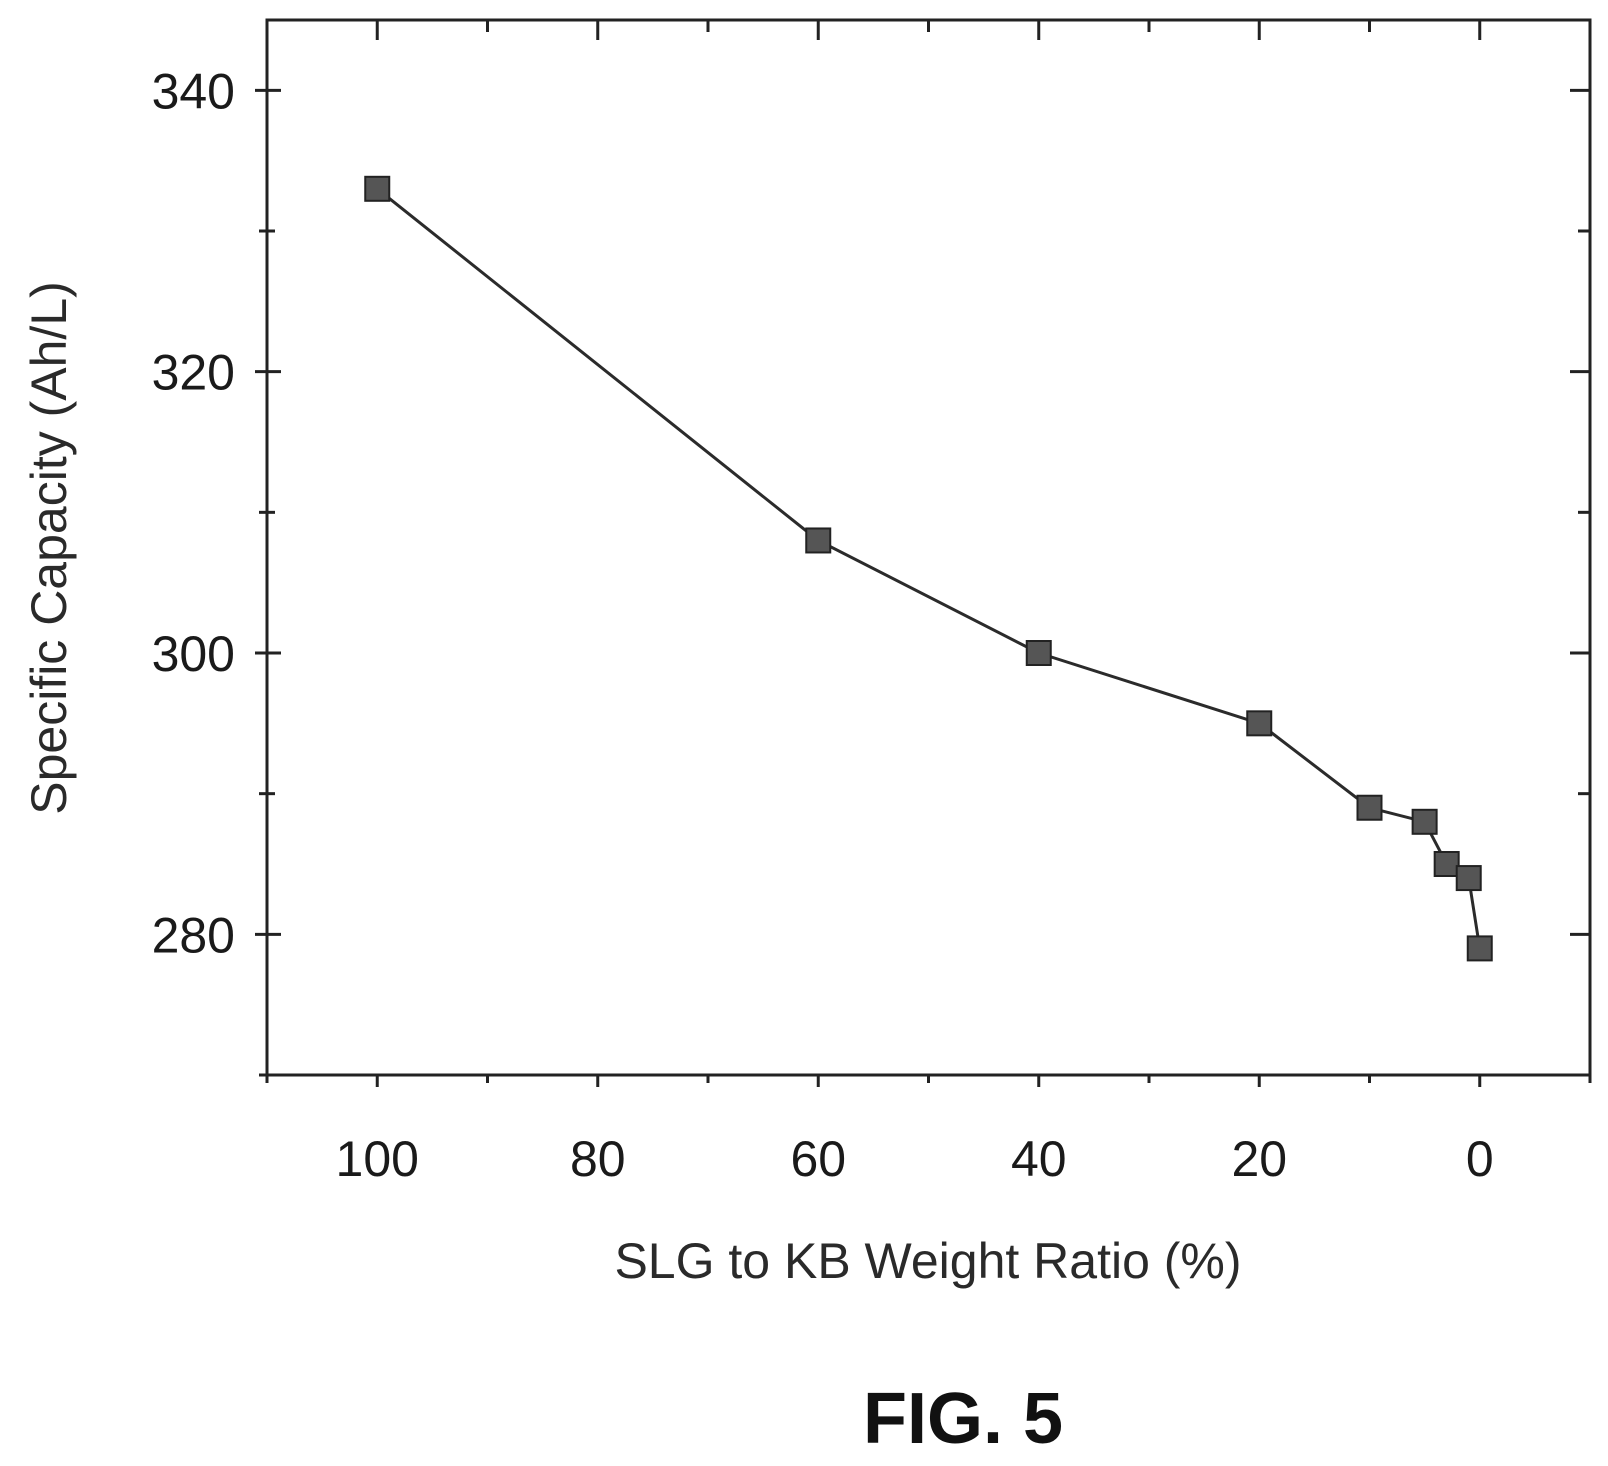 This screenshot has width=1608, height=1466. What do you see at coordinates (193, 91) in the screenshot?
I see `y-tick-label: 340` at bounding box center [193, 91].